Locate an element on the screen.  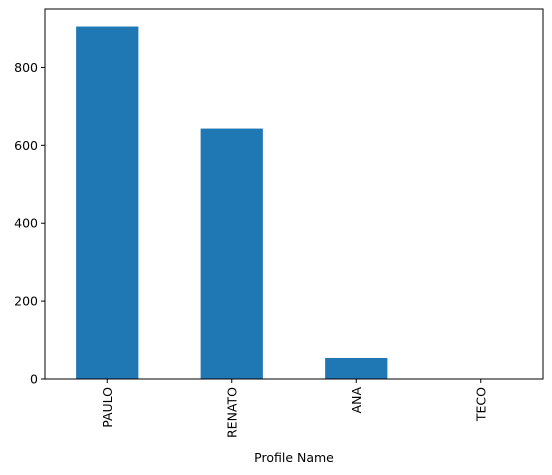
y-tick-label: 600 is located at coordinates (26, 145).